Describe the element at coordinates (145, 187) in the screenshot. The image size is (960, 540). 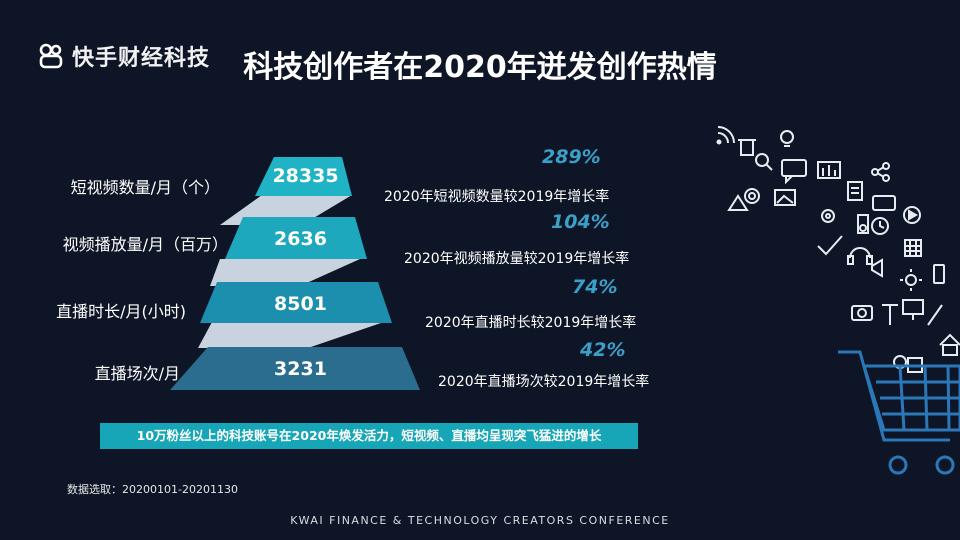
I see `row-label-short-video: 短视频数量/月（个）` at that location.